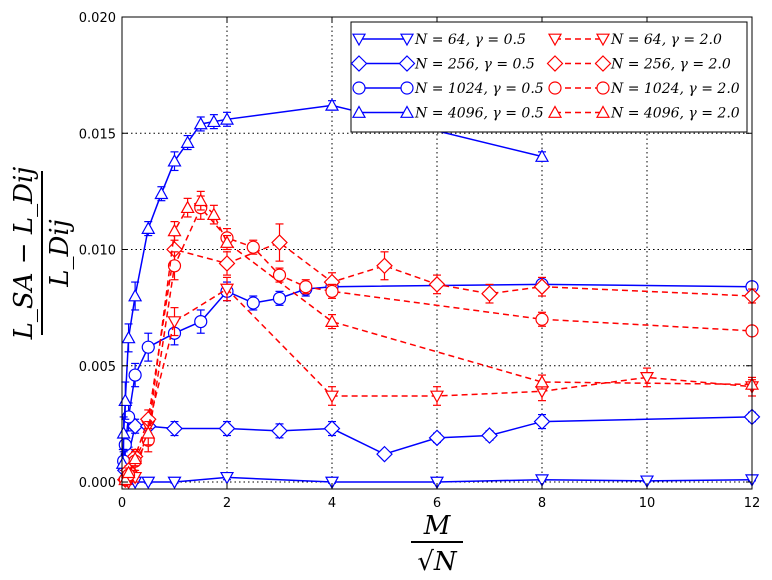 Image resolution: width=772 pixels, height=580 pixels. I want to click on y-tick-label: 0.015, so click(97, 134).